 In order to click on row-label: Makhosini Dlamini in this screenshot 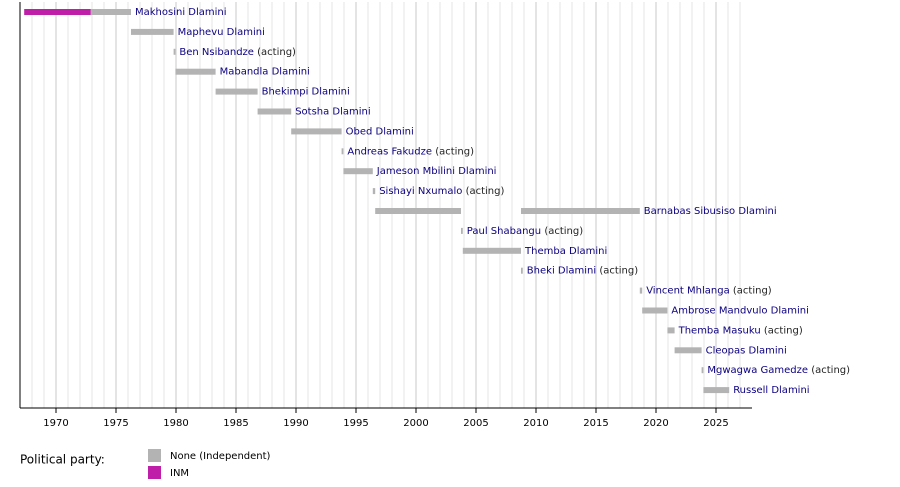, I will do `click(181, 12)`.